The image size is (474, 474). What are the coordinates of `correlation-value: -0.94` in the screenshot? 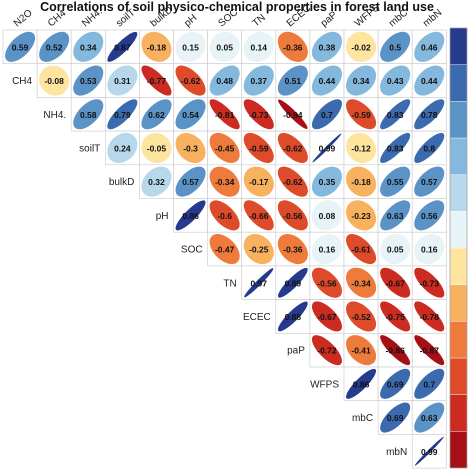 It's located at (293, 115).